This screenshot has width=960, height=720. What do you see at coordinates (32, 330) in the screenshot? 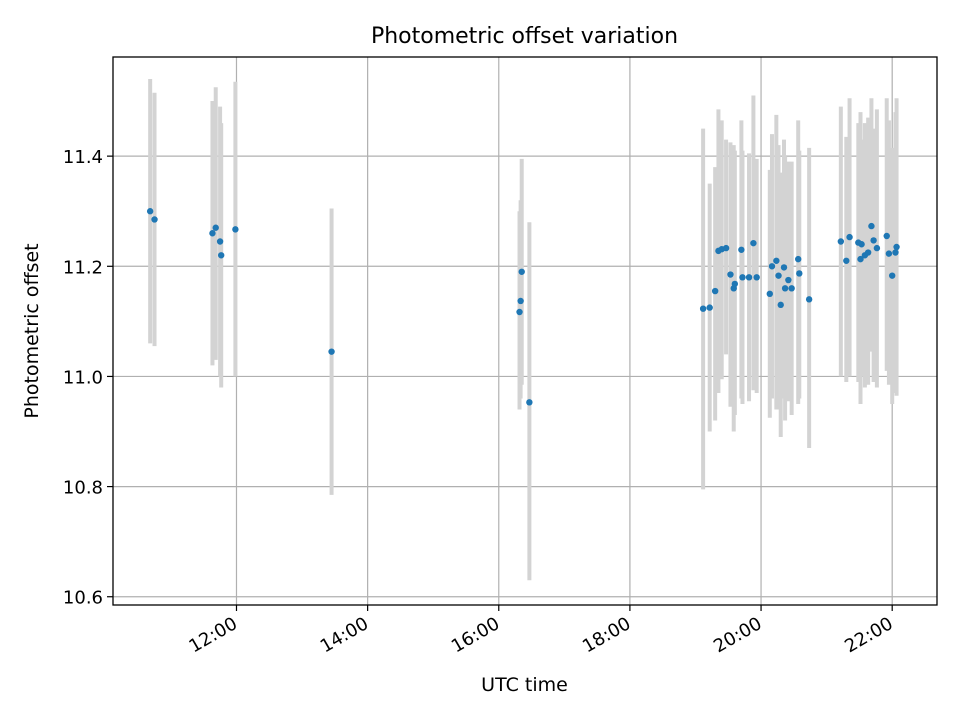
I see `y-axis-label: Photometric offset` at bounding box center [32, 330].